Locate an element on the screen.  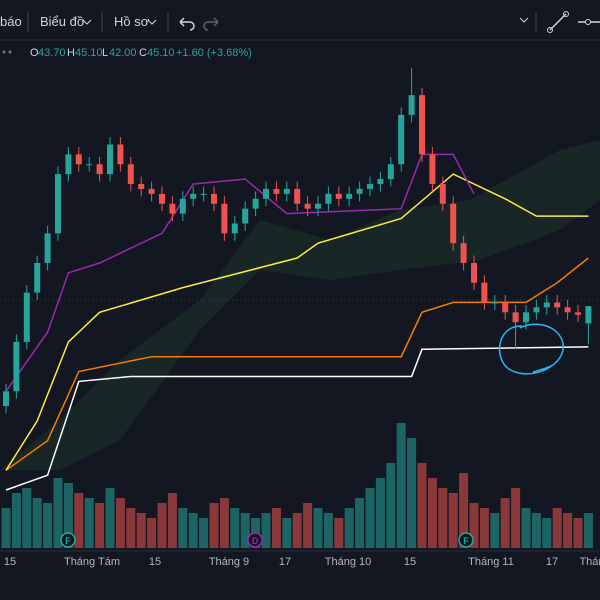
event-label: F is located at coordinates (466, 541).